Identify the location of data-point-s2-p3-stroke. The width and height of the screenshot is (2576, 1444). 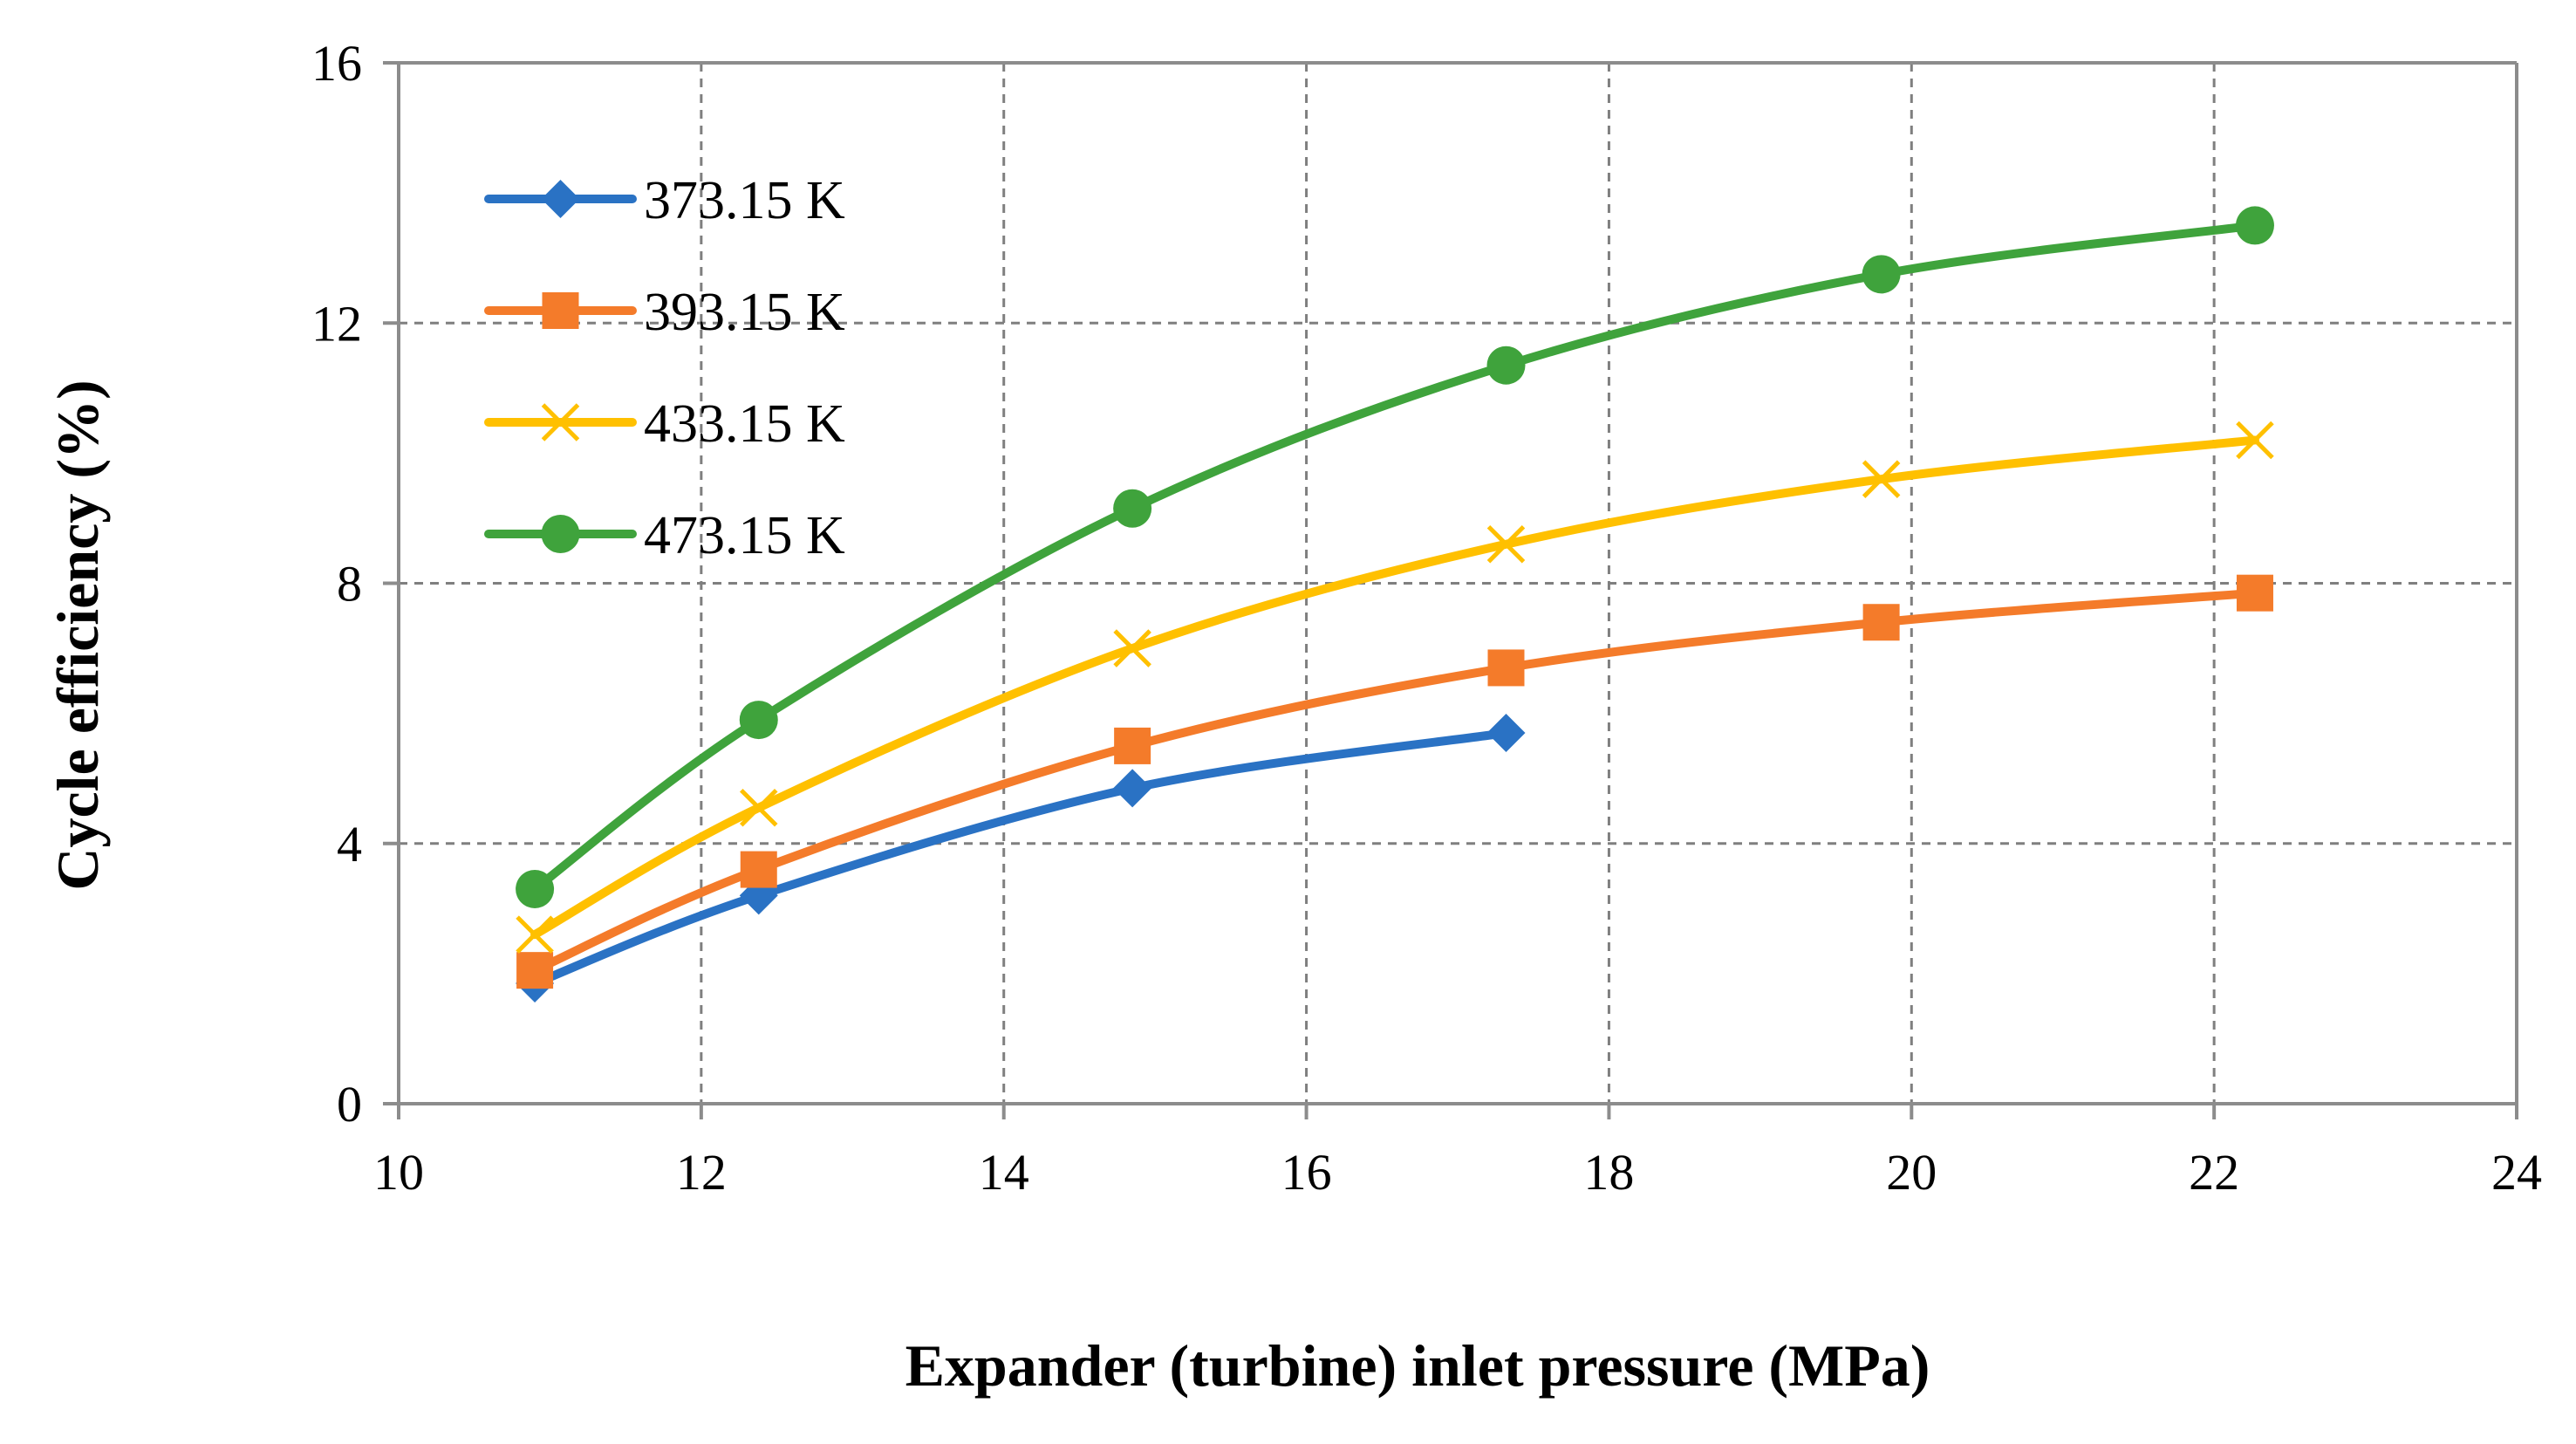
(1506, 544).